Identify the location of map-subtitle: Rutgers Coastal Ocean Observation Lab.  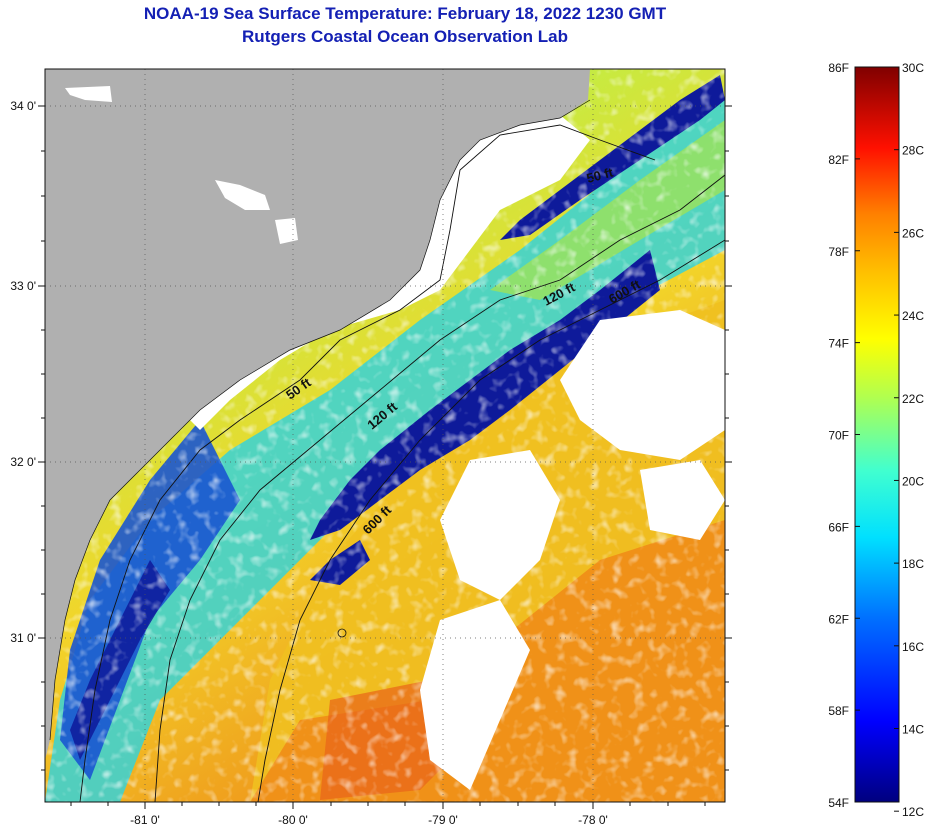
(405, 36).